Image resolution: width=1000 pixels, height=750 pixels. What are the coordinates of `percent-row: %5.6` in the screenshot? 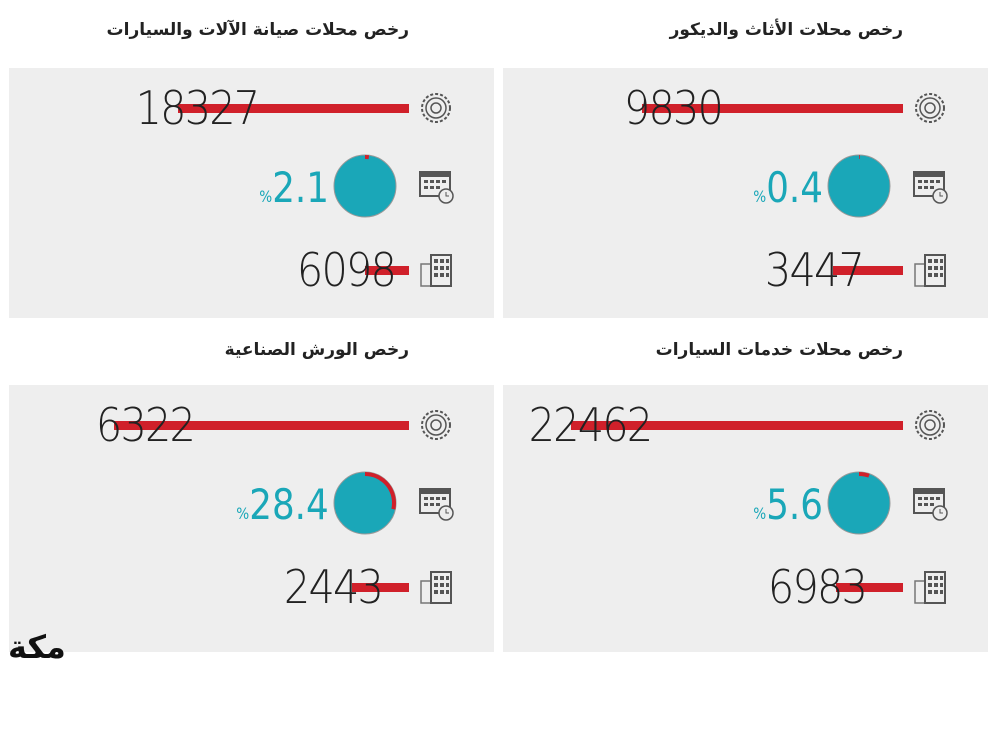 It's located at (745, 503).